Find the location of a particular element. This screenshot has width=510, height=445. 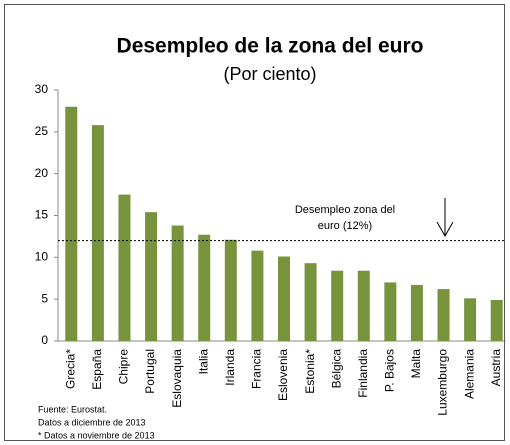

y-tick-label: 15 is located at coordinates (42, 215).